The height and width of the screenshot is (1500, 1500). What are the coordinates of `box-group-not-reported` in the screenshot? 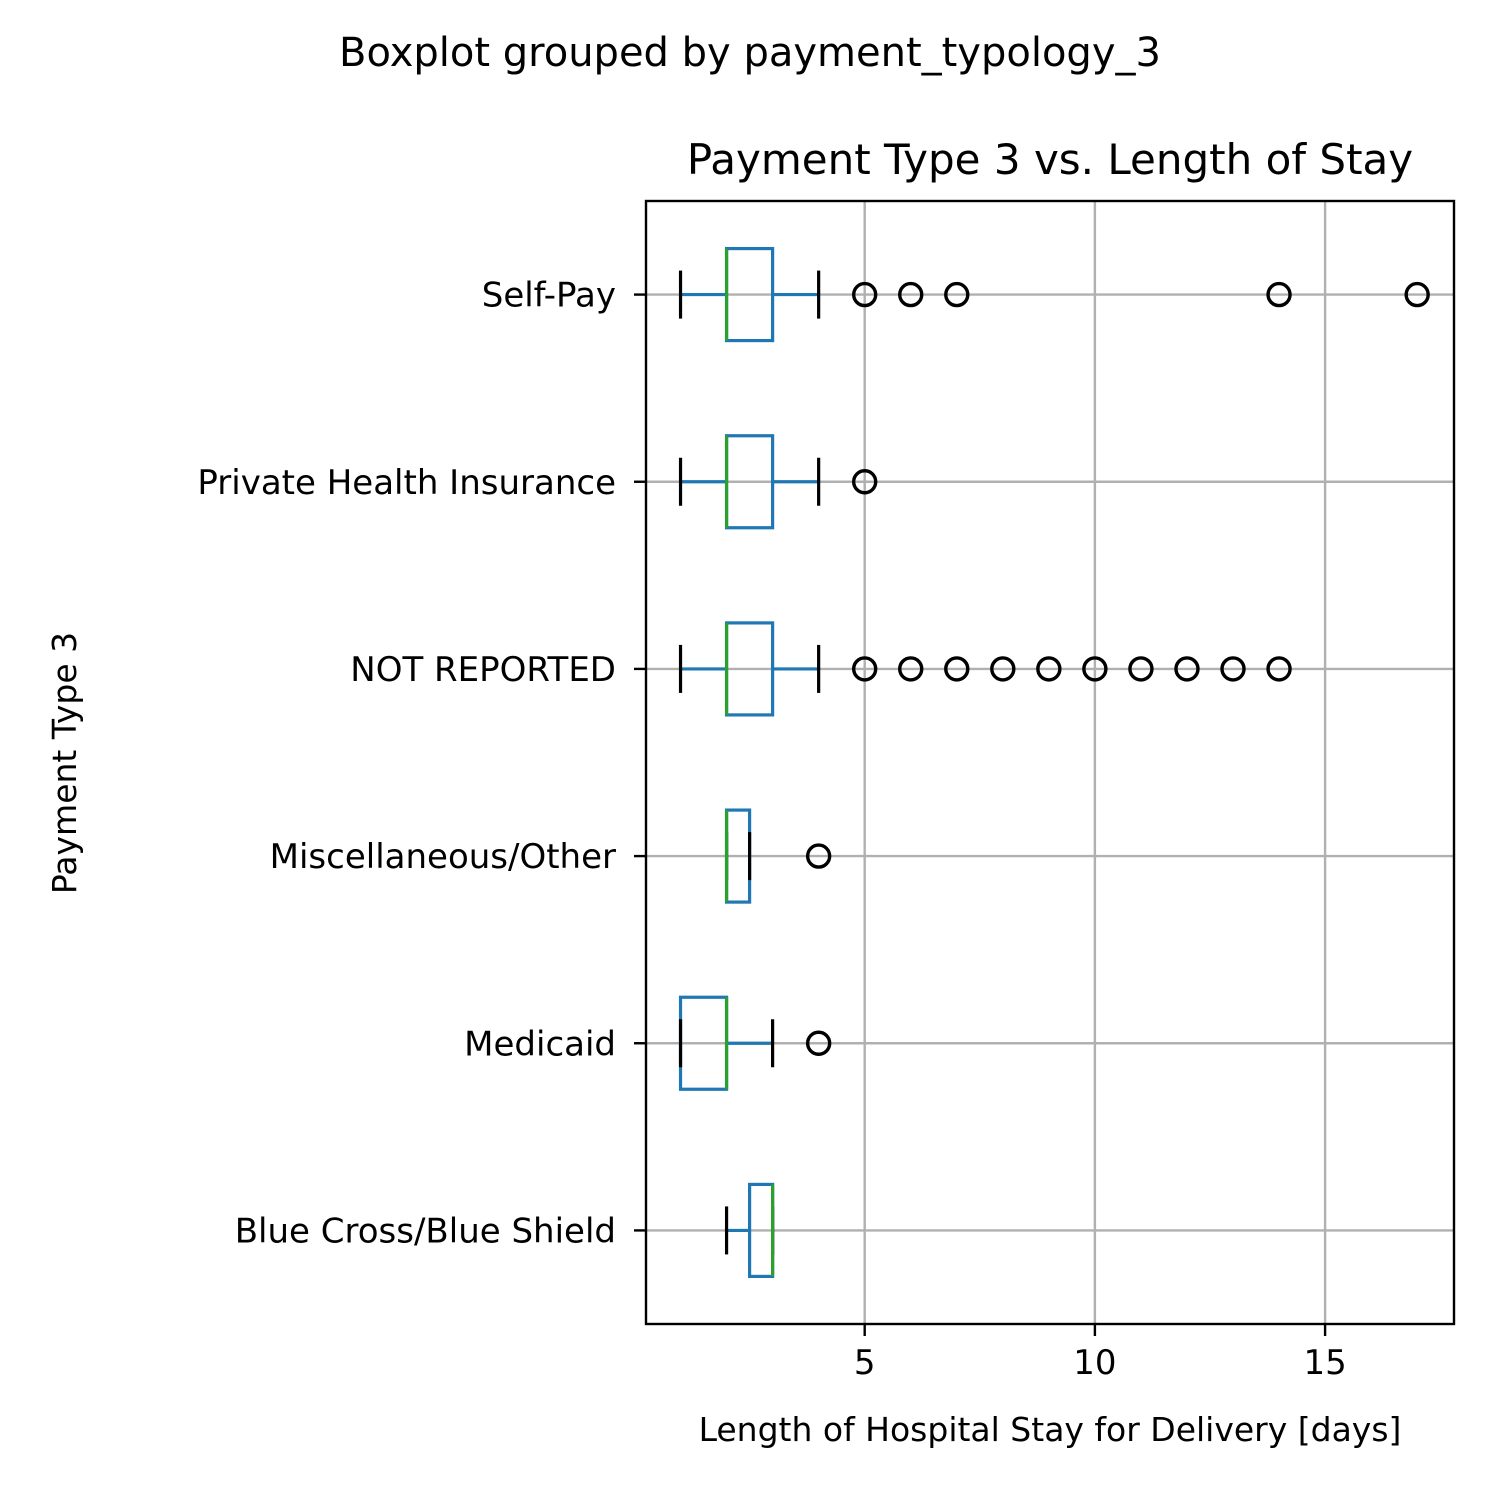 It's located at (985, 669).